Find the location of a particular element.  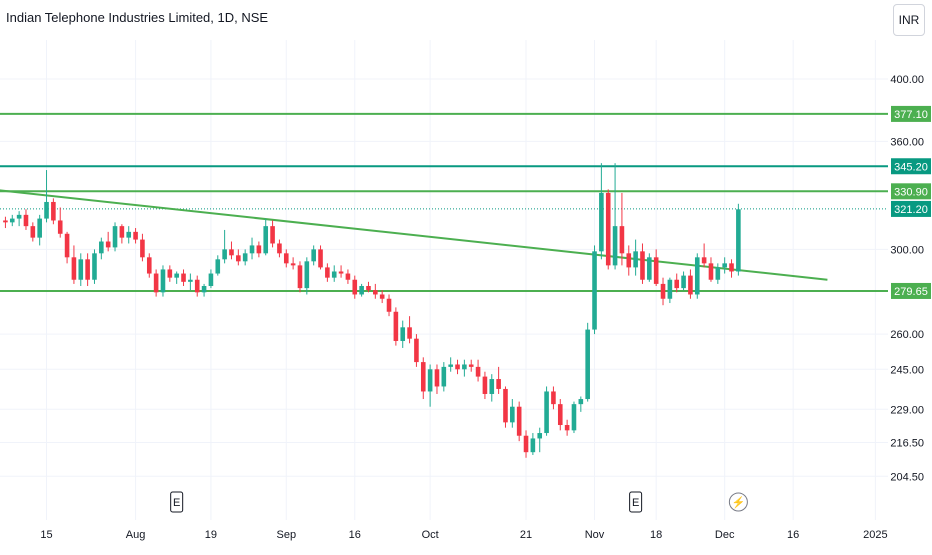

dividend-marker-icon: ⚡ is located at coordinates (738, 502).